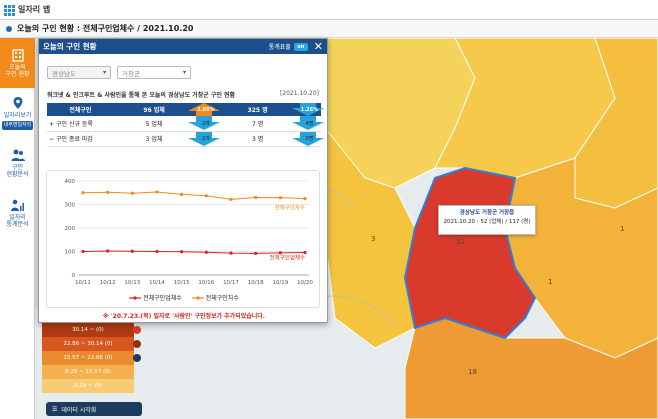 The width and height of the screenshot is (658, 419). Describe the element at coordinates (182, 283) in the screenshot. I see `x-tick-label: 10/15` at that location.